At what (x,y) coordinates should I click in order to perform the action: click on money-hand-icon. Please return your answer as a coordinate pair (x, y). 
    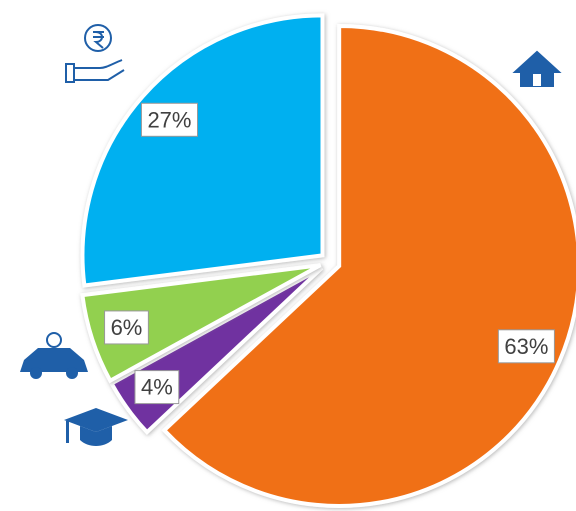
    Looking at the image, I should click on (95, 53).